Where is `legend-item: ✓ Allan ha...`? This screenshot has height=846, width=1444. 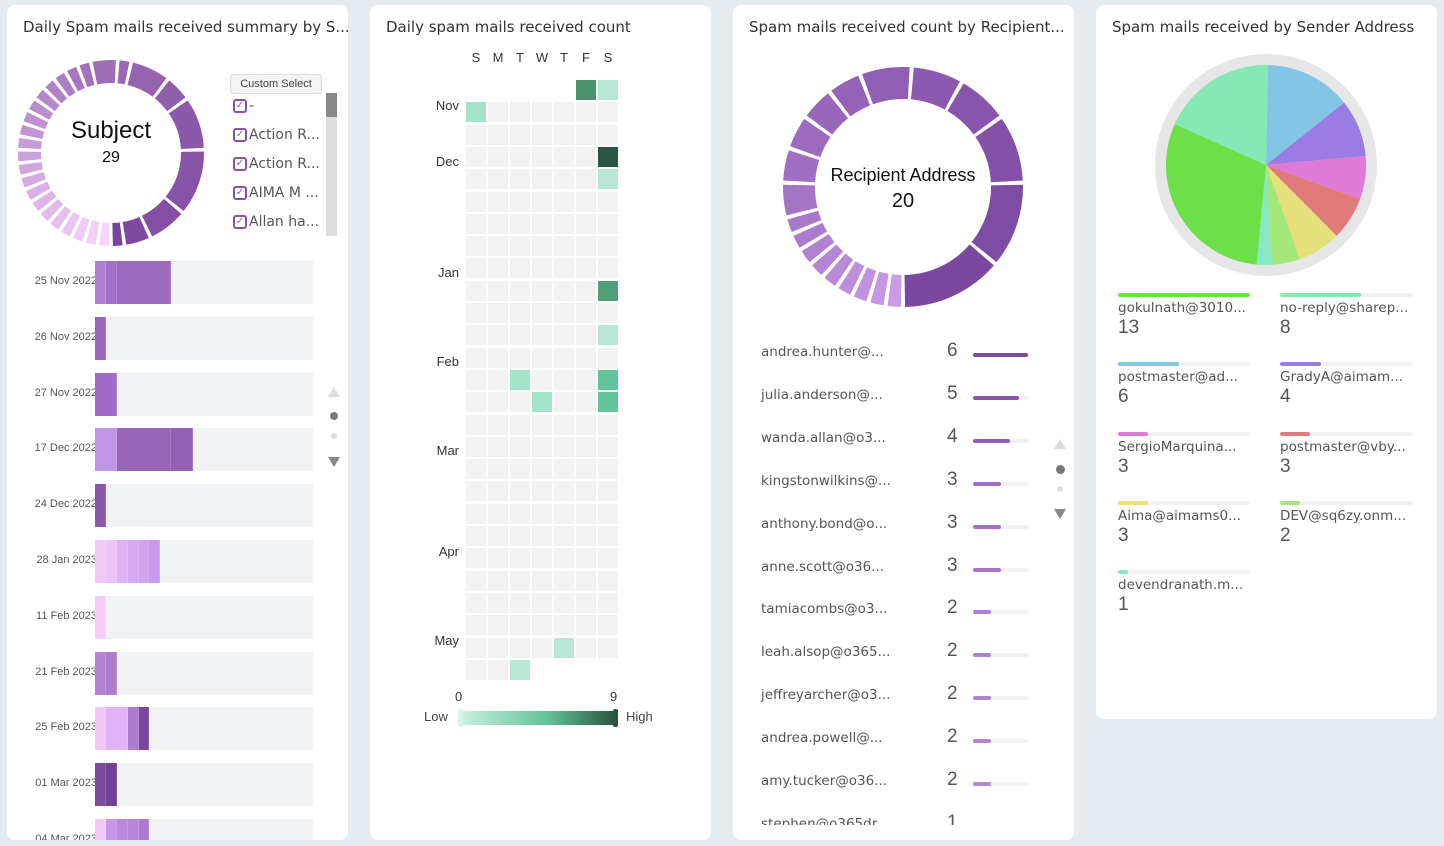
legend-item: ✓ Allan ha... is located at coordinates (276, 222).